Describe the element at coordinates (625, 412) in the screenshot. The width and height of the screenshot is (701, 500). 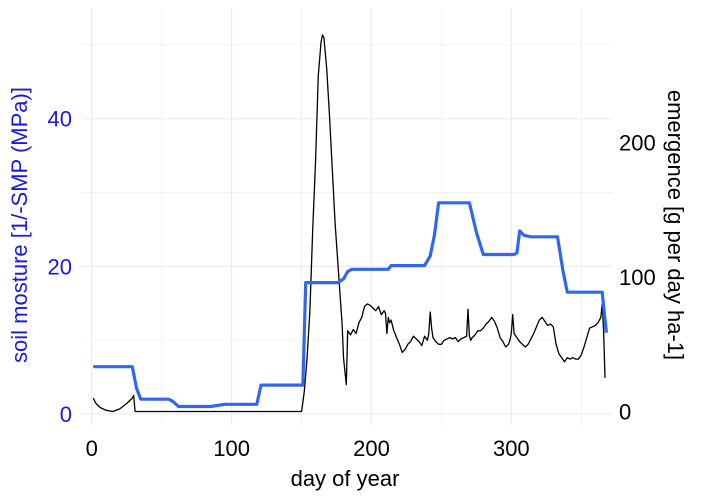
I see `y-right-tick-label: 0` at that location.